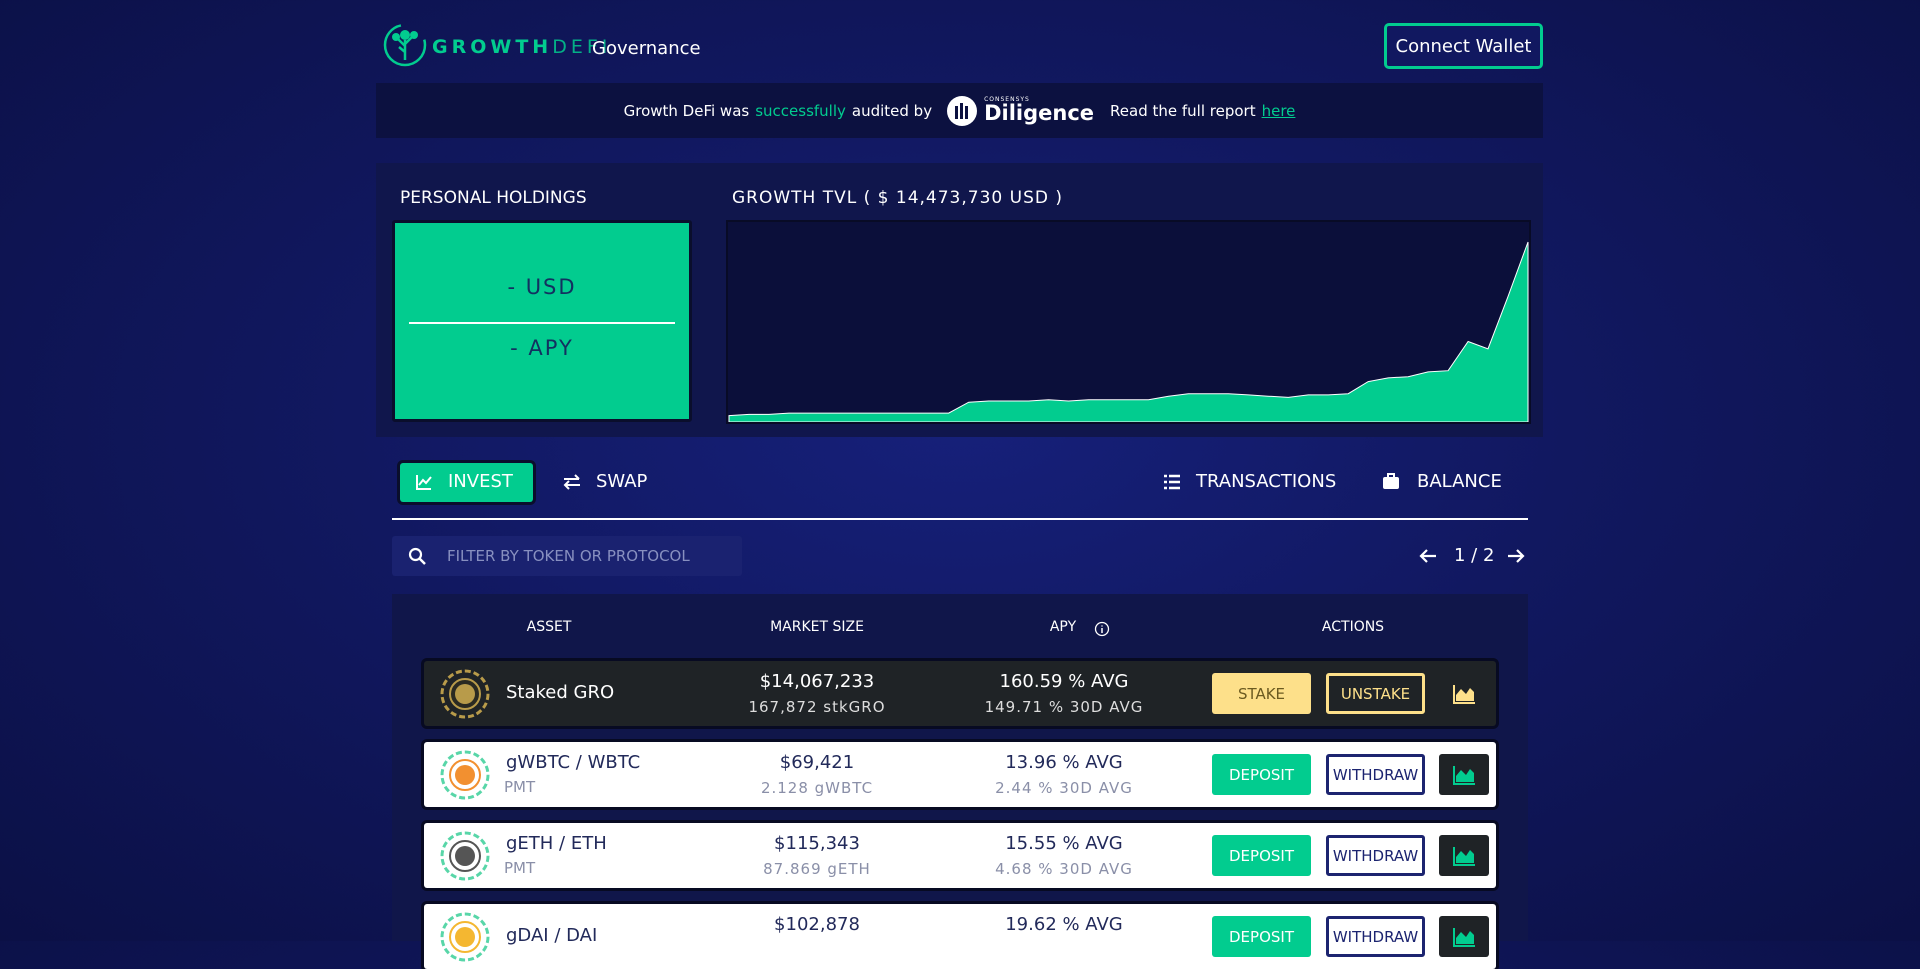  Describe the element at coordinates (817, 869) in the screenshot. I see `market-sub: 87.869 gETH` at that location.